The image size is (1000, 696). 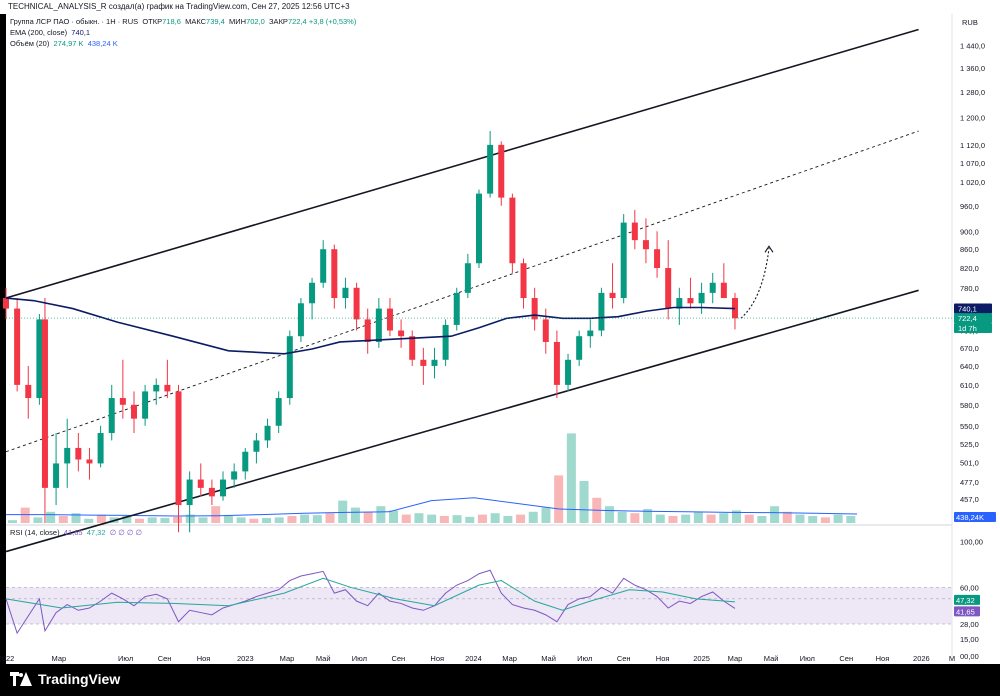 What do you see at coordinates (64, 43) in the screenshot?
I see `legend-volume-row: Объём (20) 274,97 K 438,24 K` at bounding box center [64, 43].